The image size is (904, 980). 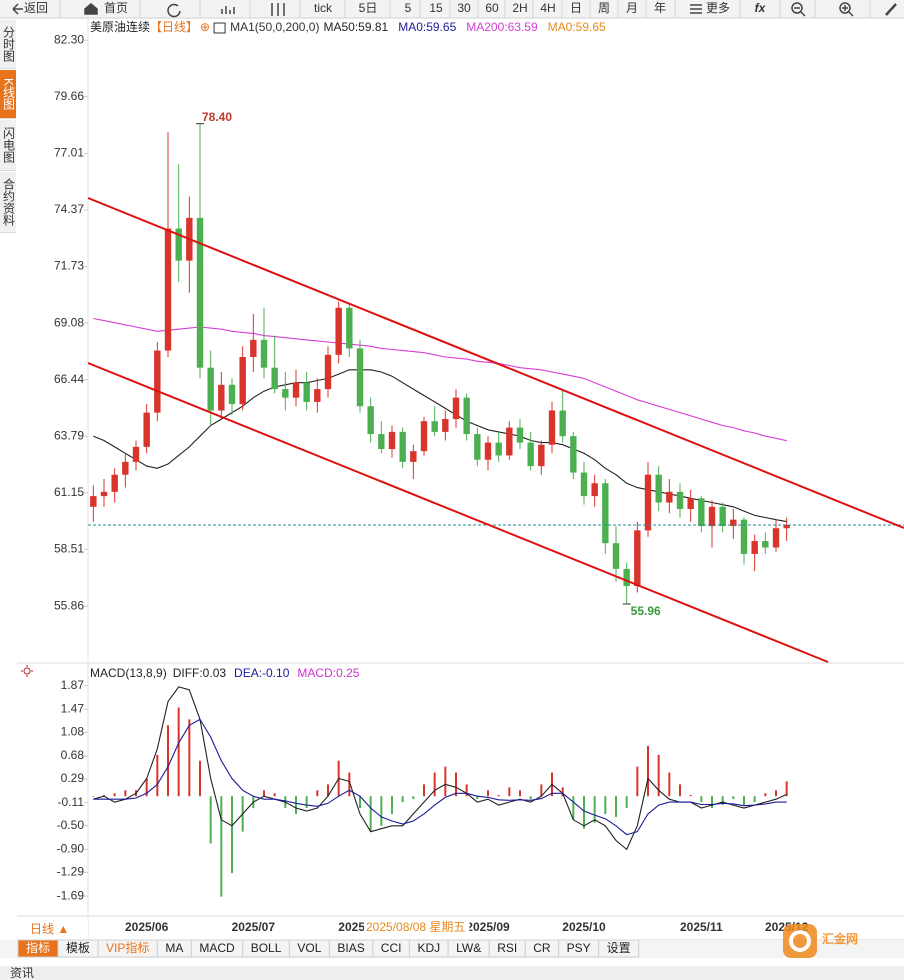 I want to click on side-tab: K线图, so click(x=8, y=94).